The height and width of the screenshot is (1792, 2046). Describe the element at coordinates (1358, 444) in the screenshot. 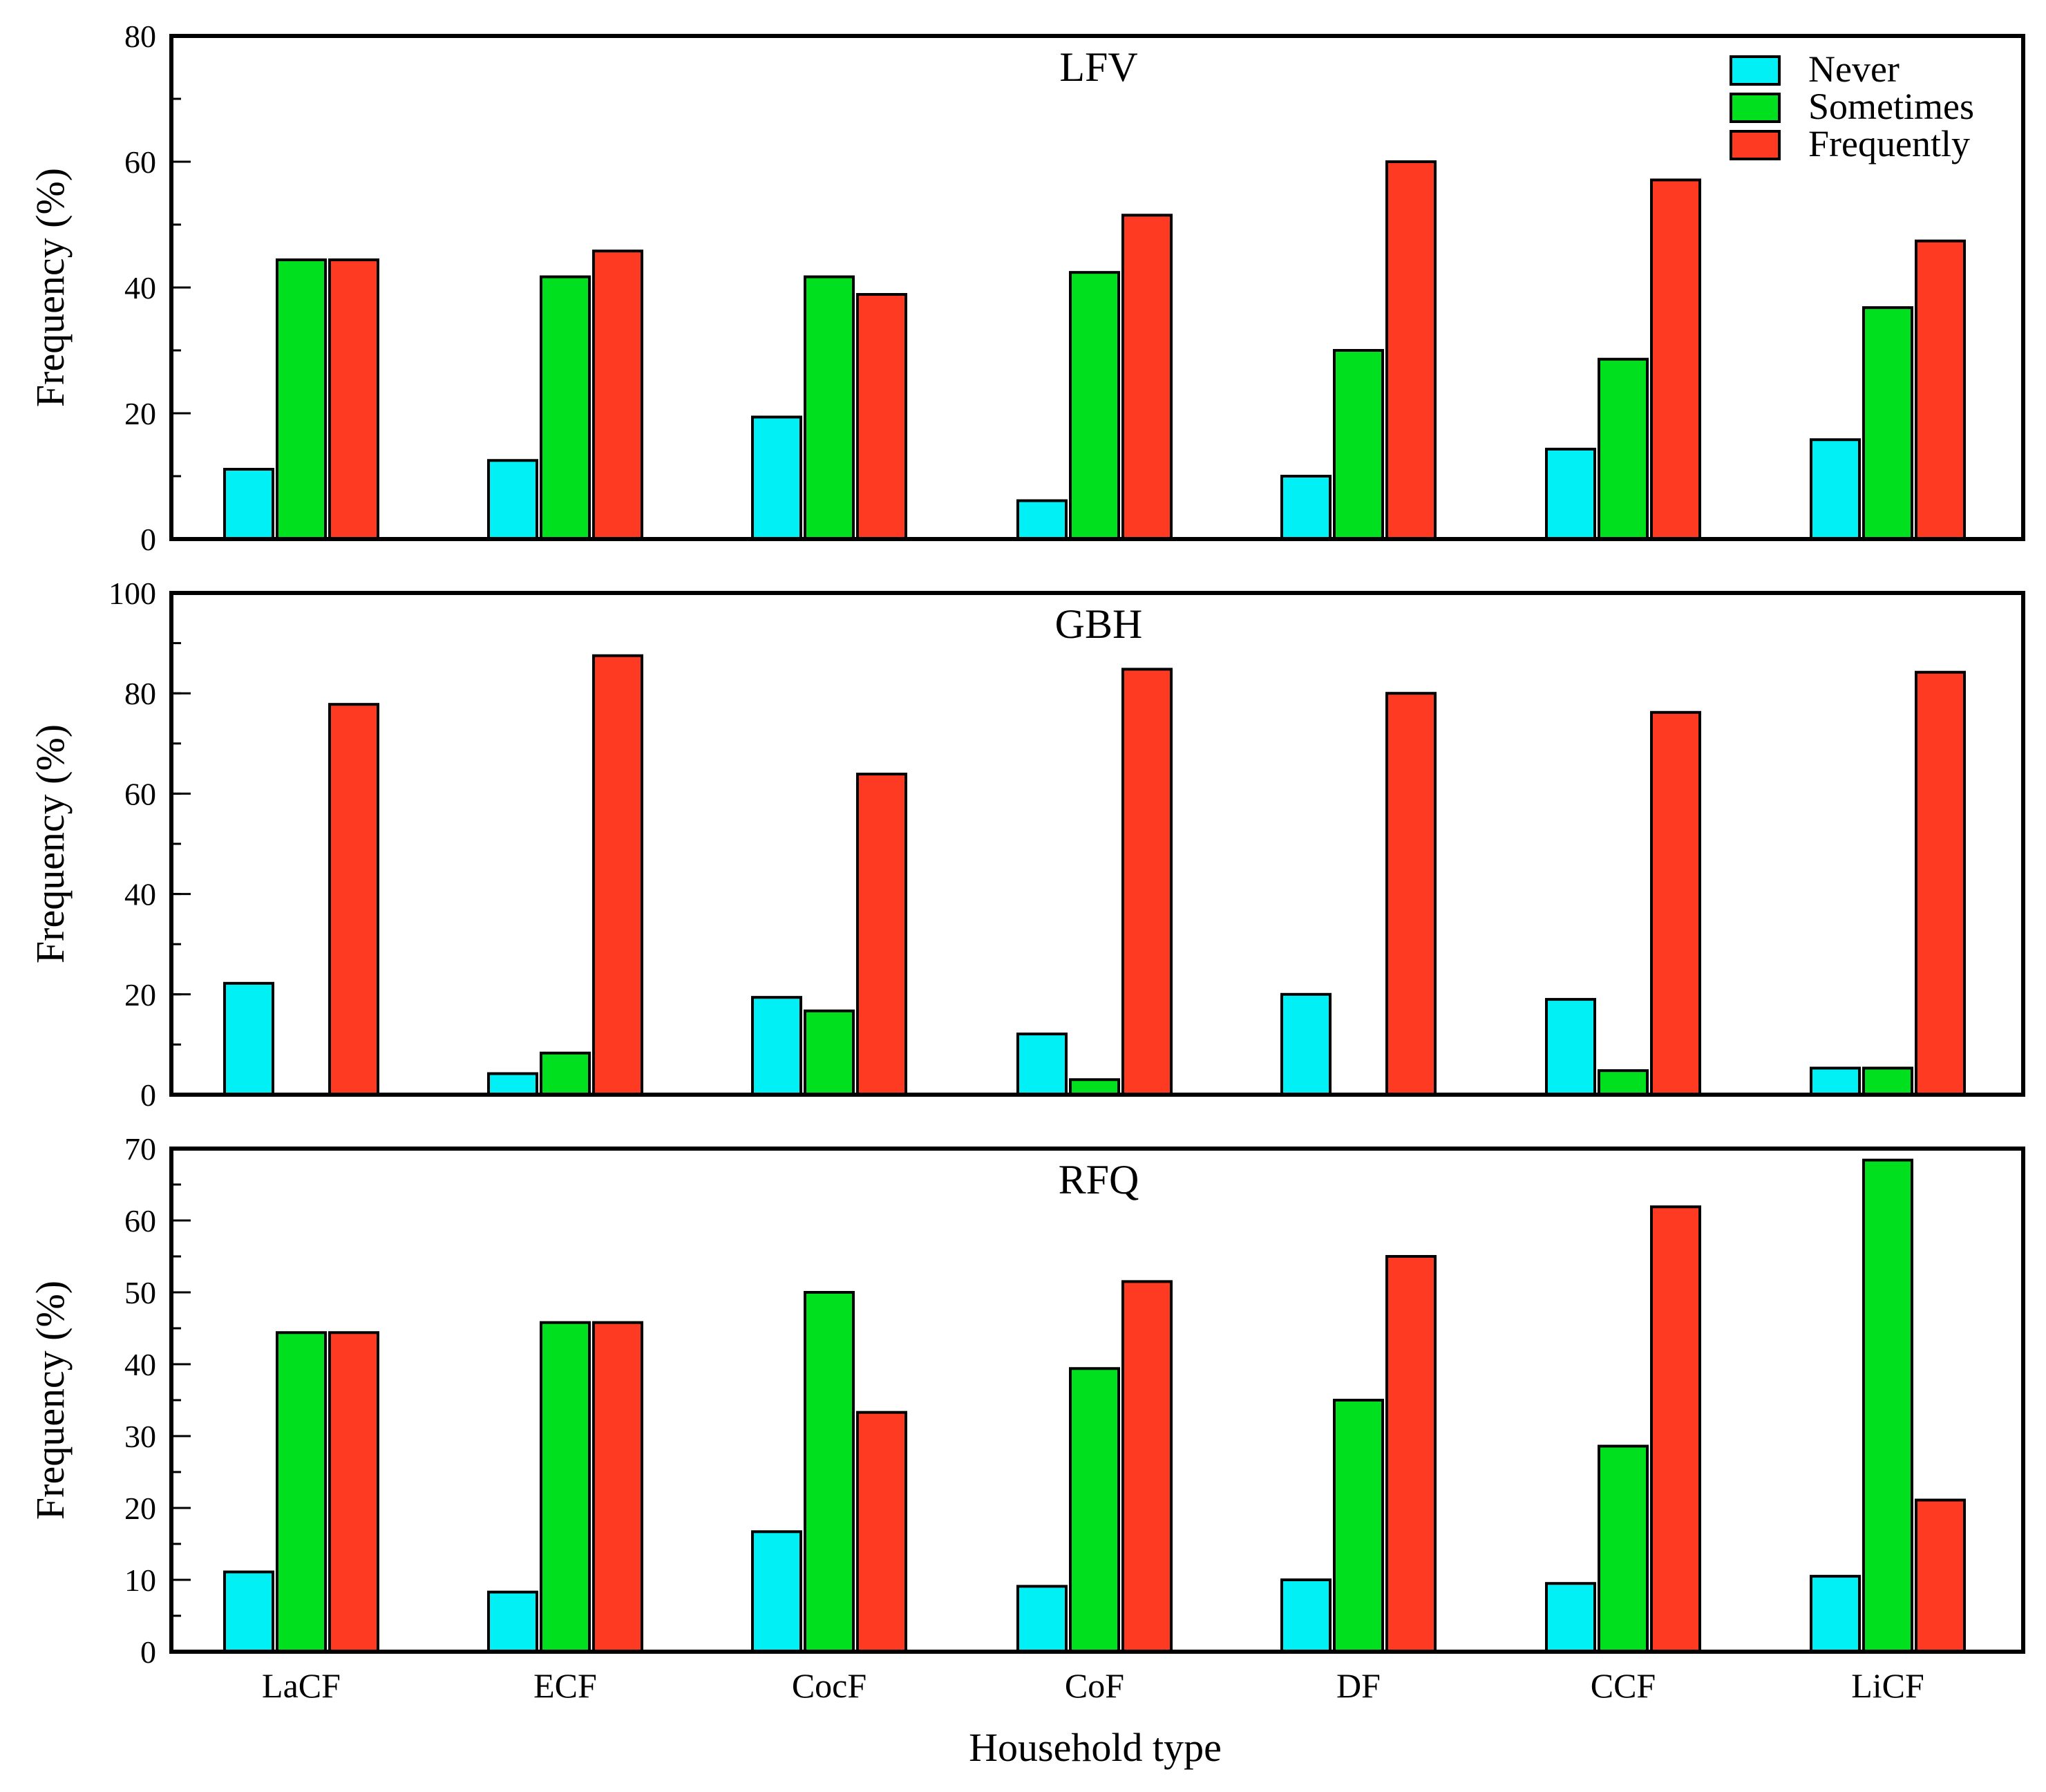

I see `bar-lfv-df-sometimes` at that location.